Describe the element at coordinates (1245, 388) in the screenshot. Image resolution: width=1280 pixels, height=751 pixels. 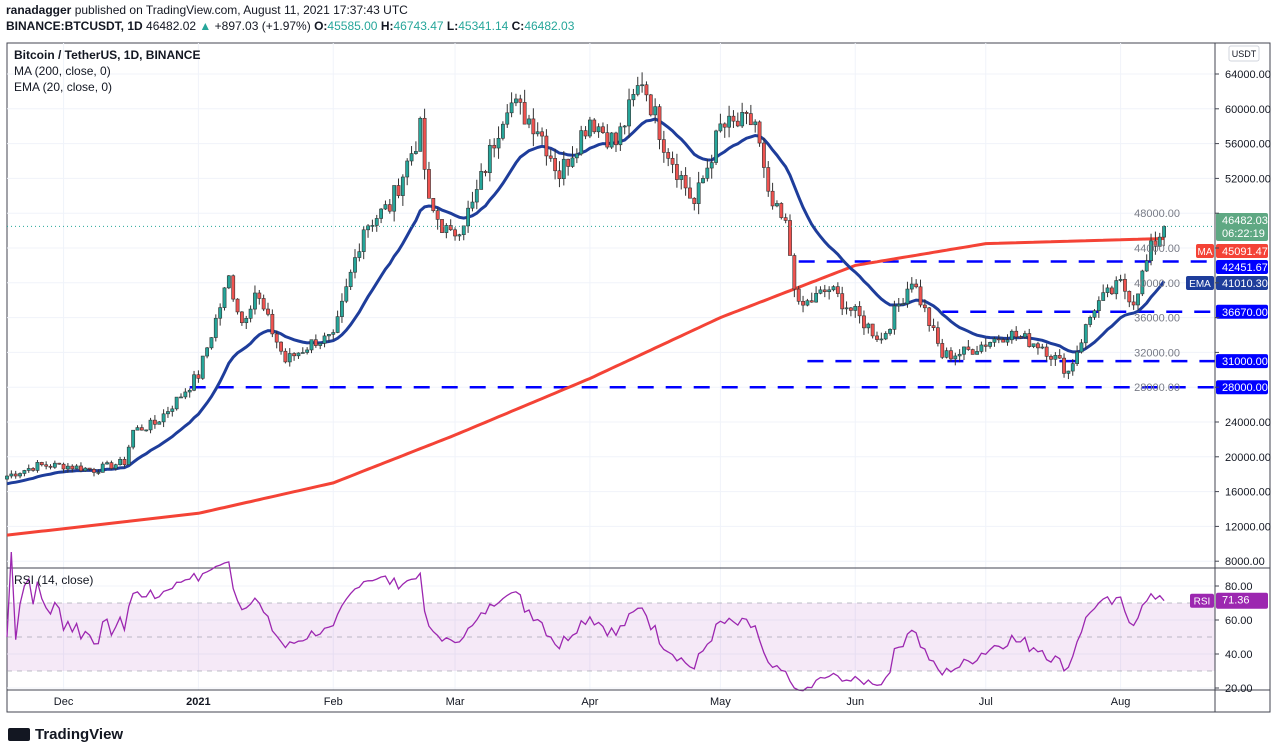
I see `level-label: 28000.00` at that location.